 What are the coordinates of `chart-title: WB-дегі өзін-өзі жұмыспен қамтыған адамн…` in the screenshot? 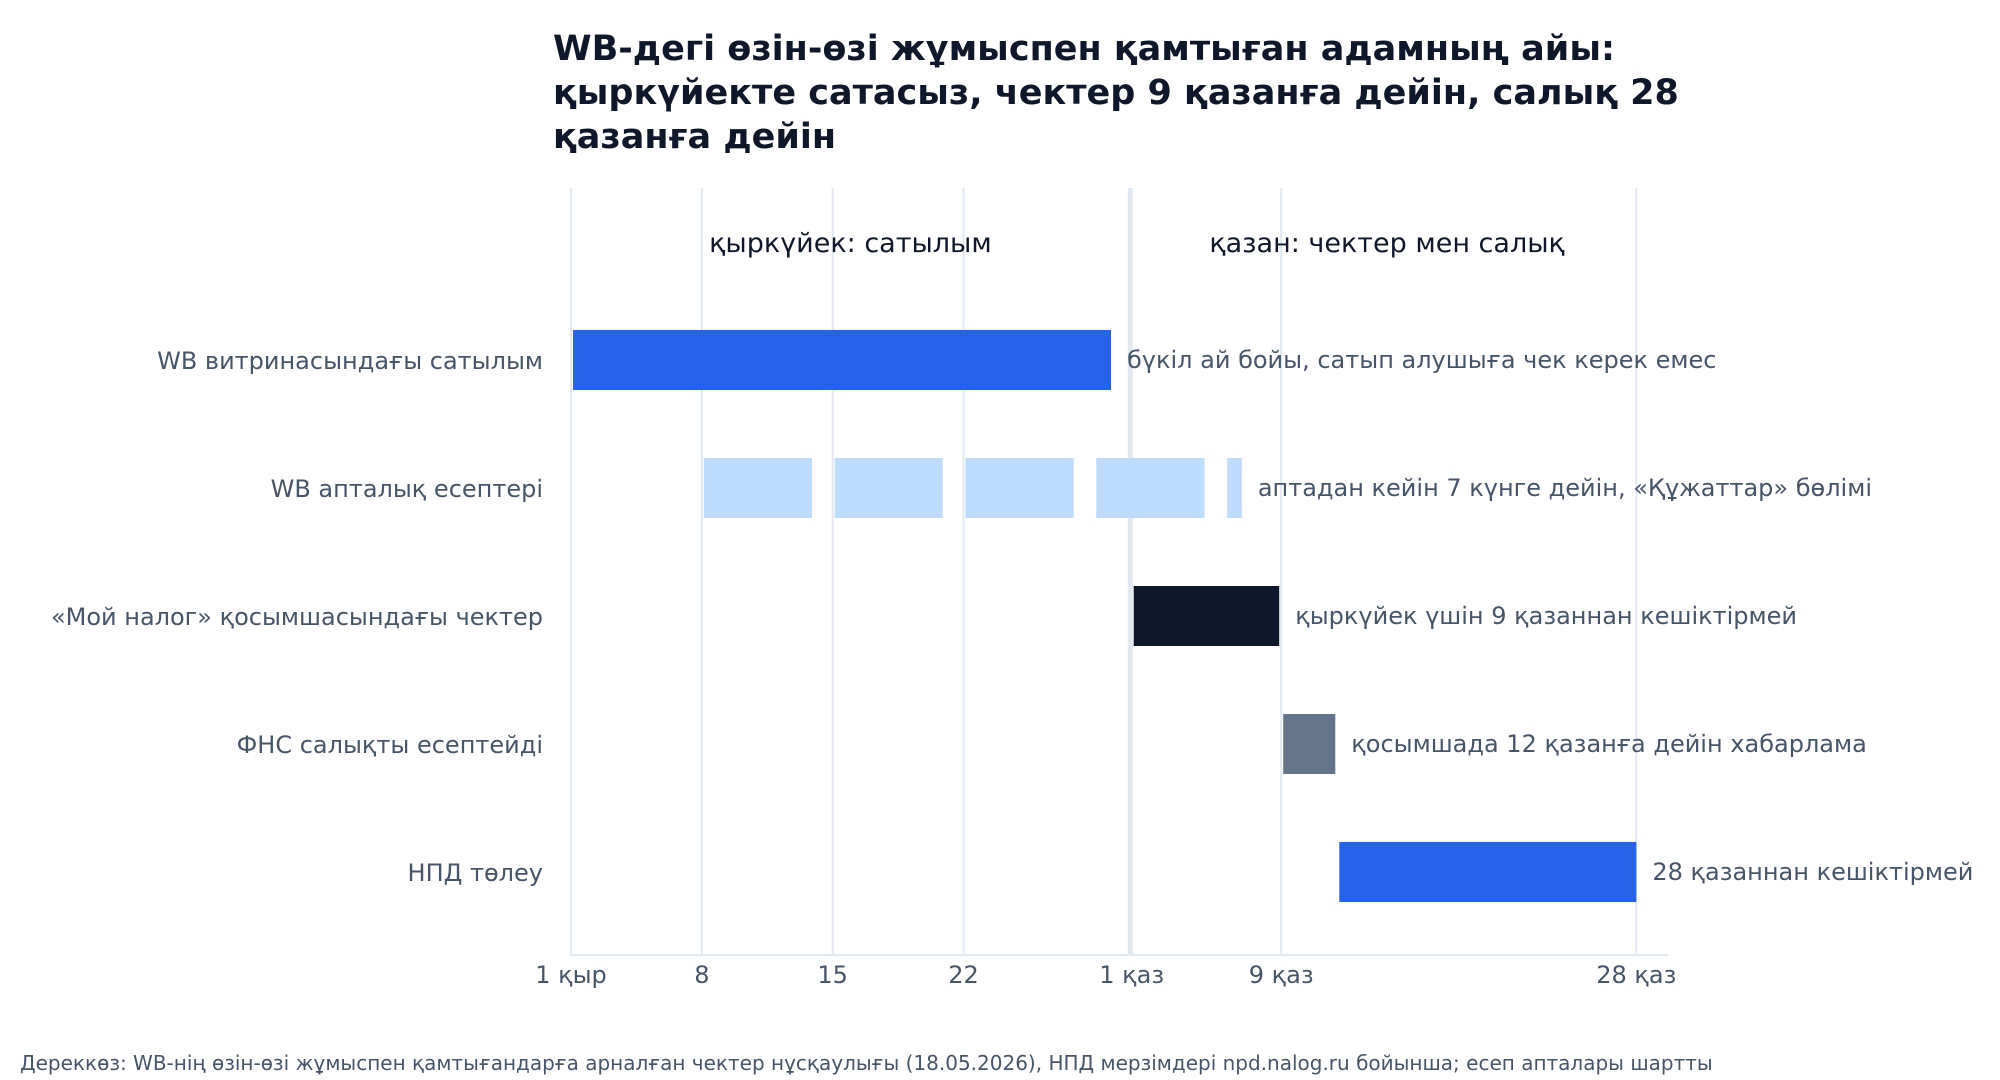 It's located at (1116, 93).